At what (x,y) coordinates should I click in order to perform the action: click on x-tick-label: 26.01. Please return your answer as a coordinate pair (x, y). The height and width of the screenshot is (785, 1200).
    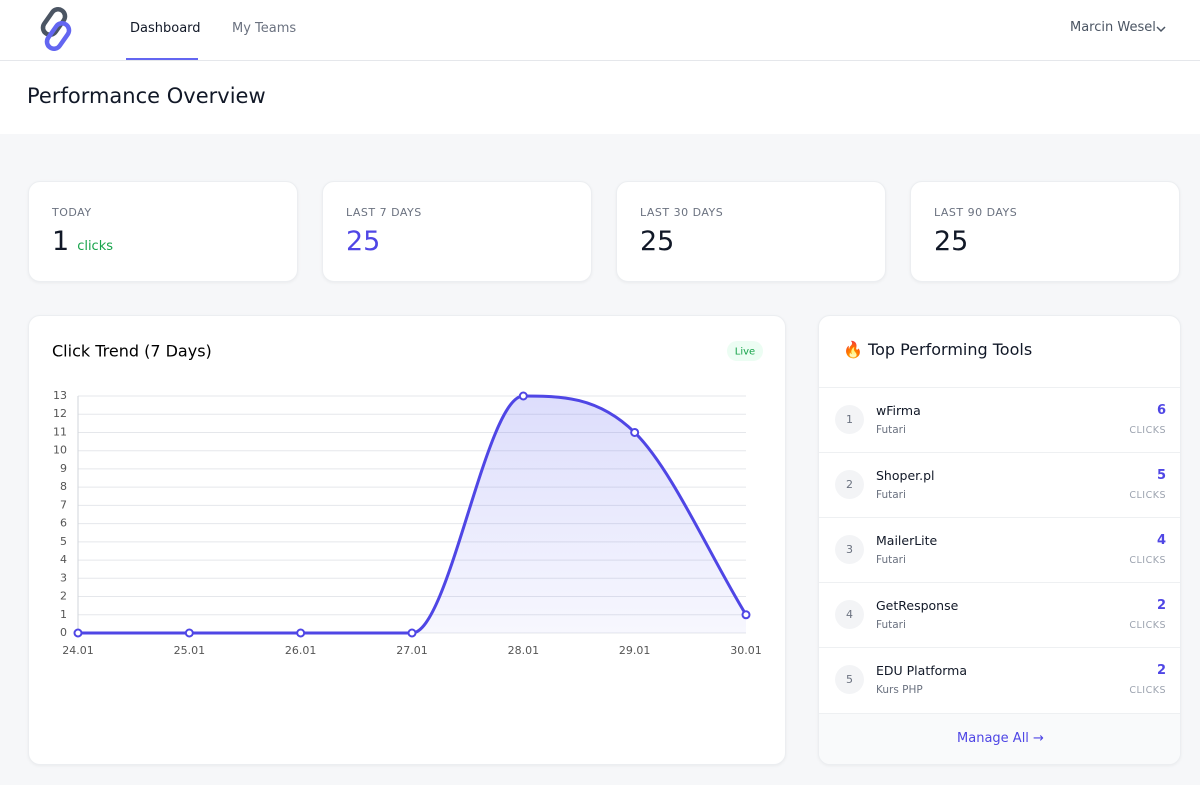
    Looking at the image, I should click on (301, 650).